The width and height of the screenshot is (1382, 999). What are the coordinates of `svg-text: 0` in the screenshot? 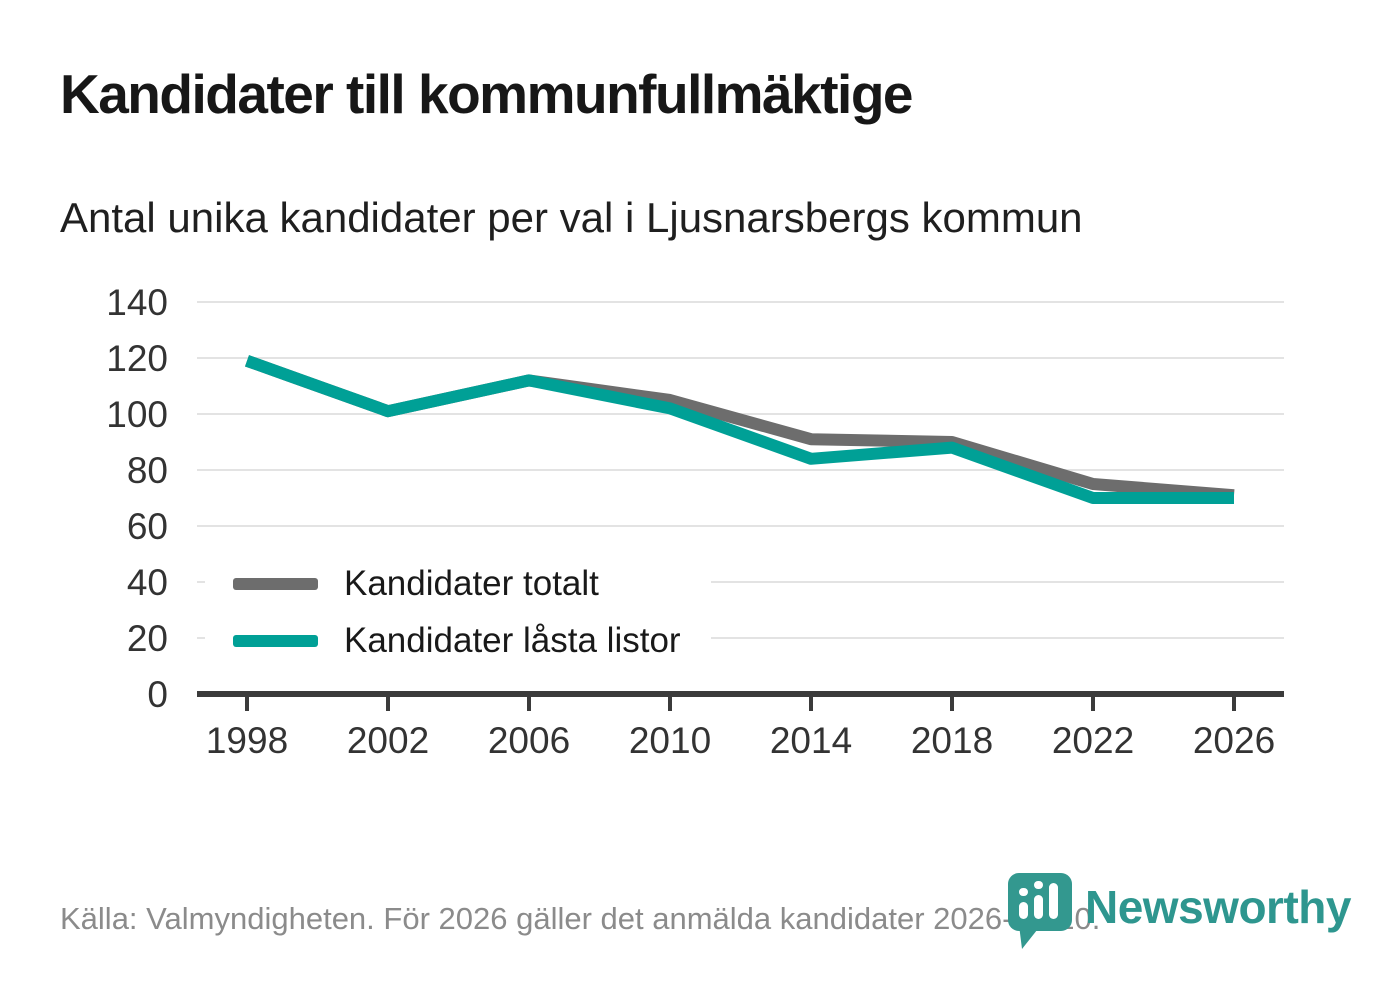 It's located at (157, 694).